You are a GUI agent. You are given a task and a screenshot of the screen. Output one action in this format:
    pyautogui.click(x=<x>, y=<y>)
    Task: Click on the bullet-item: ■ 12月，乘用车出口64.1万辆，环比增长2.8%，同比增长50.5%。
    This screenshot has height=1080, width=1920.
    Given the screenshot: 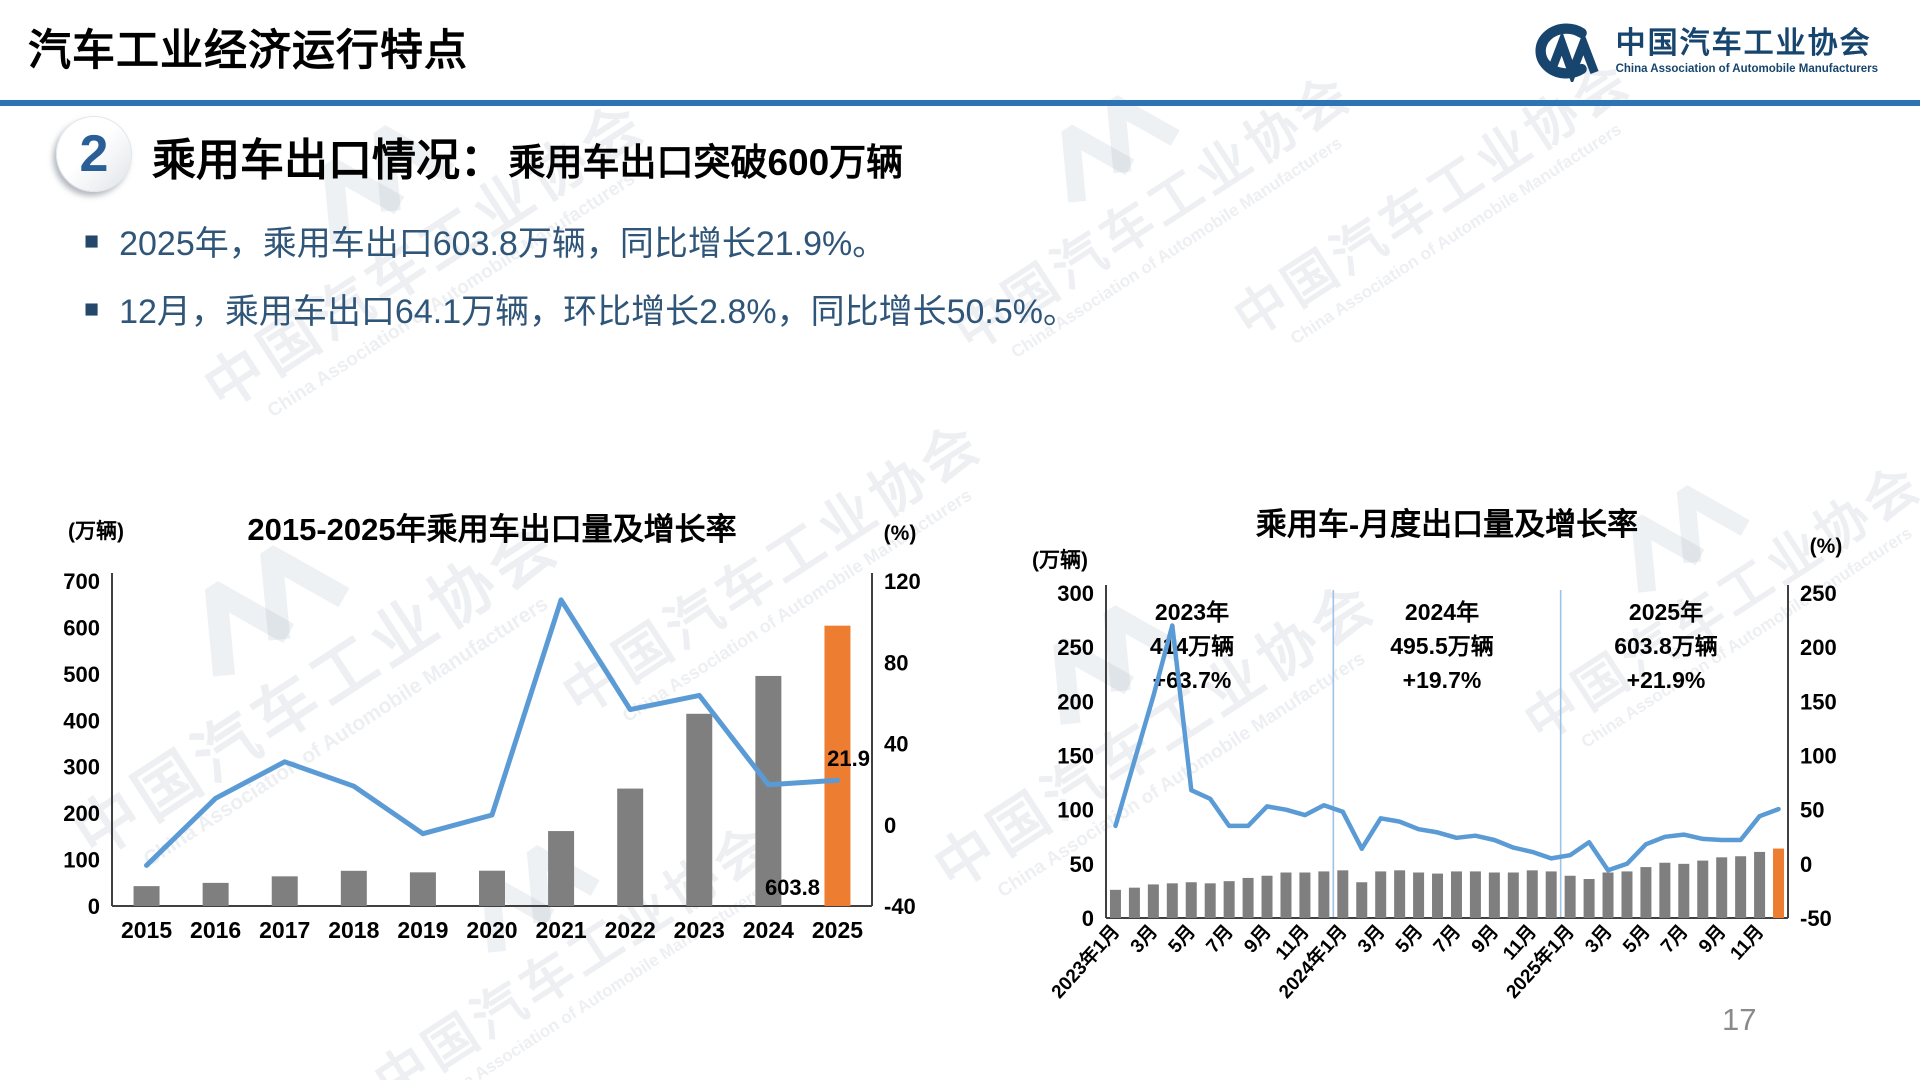 What is the action you would take?
    pyautogui.click(x=580, y=312)
    